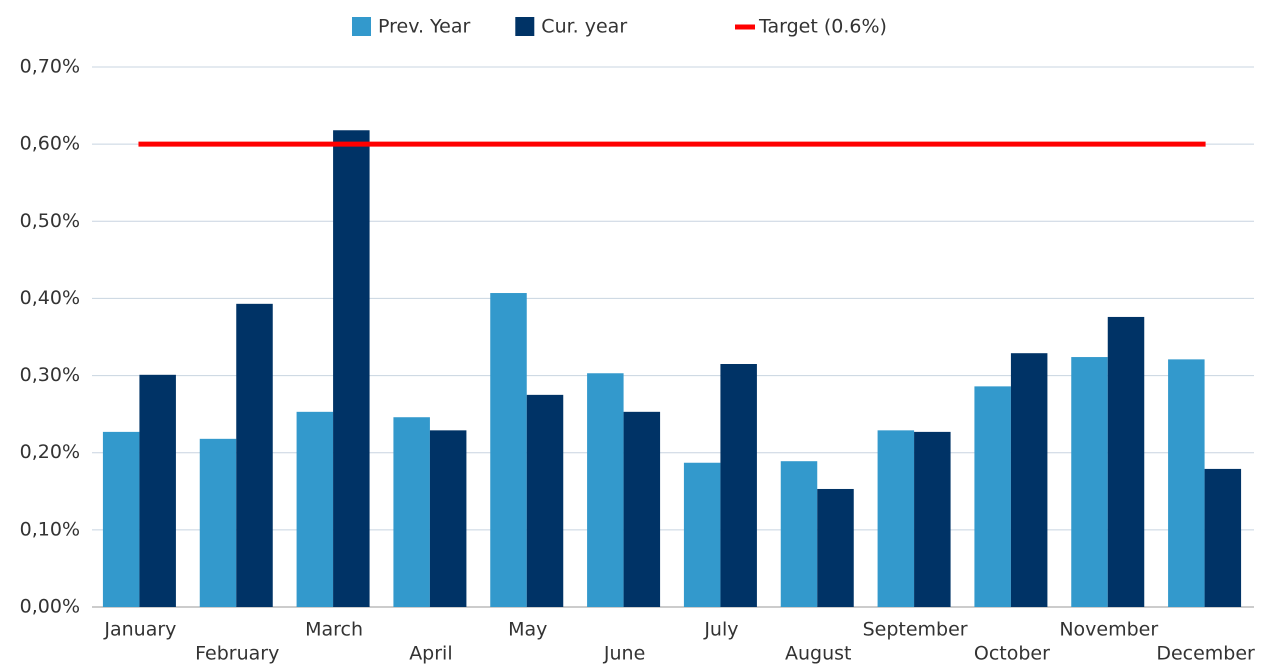 This screenshot has height=664, width=1276. What do you see at coordinates (624, 653) in the screenshot?
I see `x-tick-label: June` at bounding box center [624, 653].